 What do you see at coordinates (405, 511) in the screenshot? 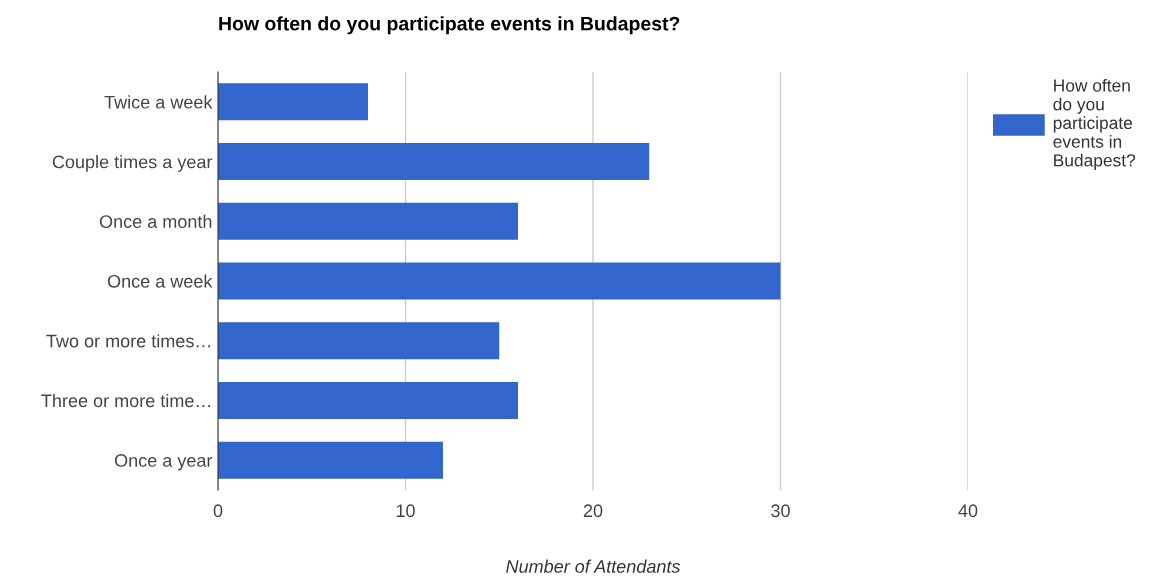
I see `x-tick-label: 10` at bounding box center [405, 511].